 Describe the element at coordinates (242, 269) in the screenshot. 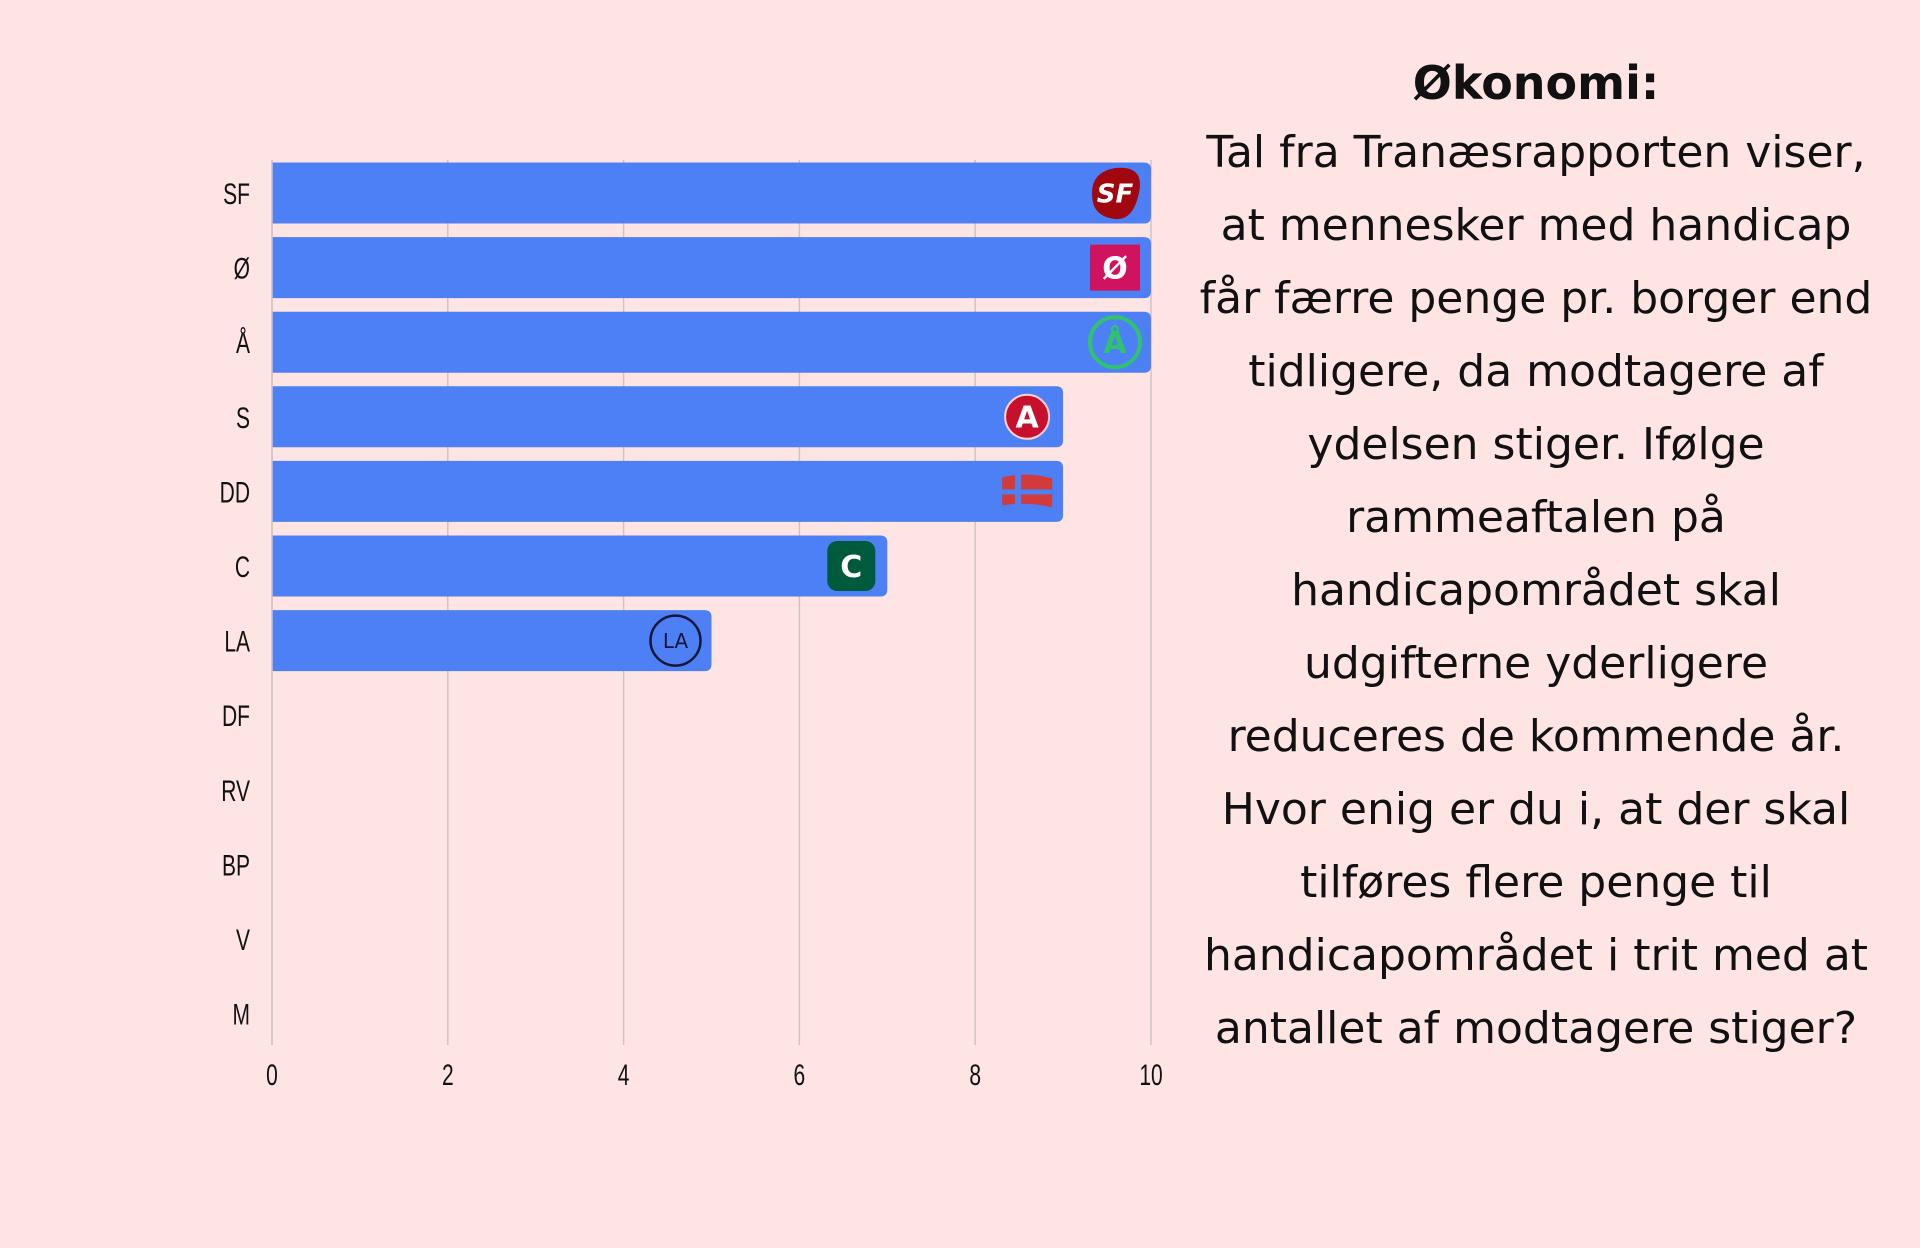

I see `y-category-label: Ø` at that location.